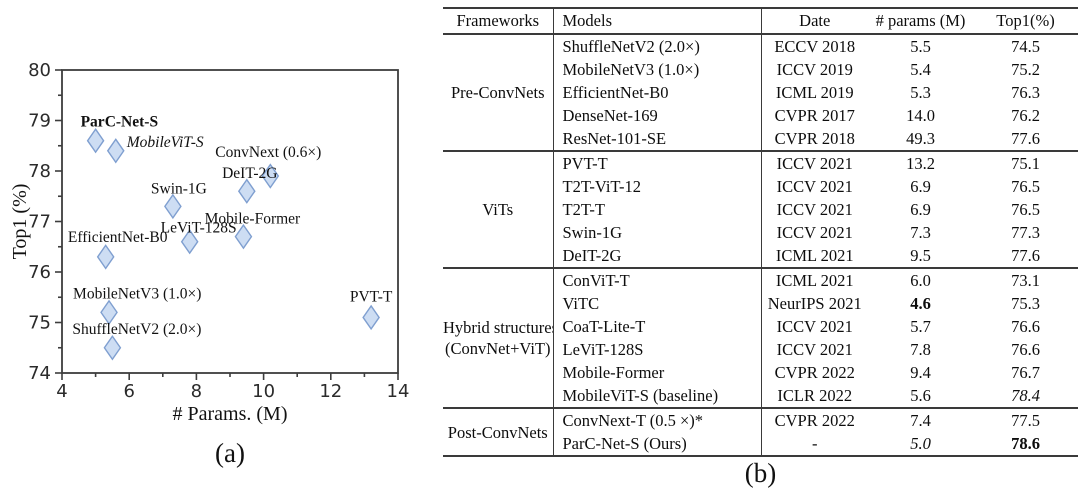 This screenshot has width=1080, height=489. What do you see at coordinates (497, 432) in the screenshot?
I see `framework-name: Post-ConvNets` at bounding box center [497, 432].